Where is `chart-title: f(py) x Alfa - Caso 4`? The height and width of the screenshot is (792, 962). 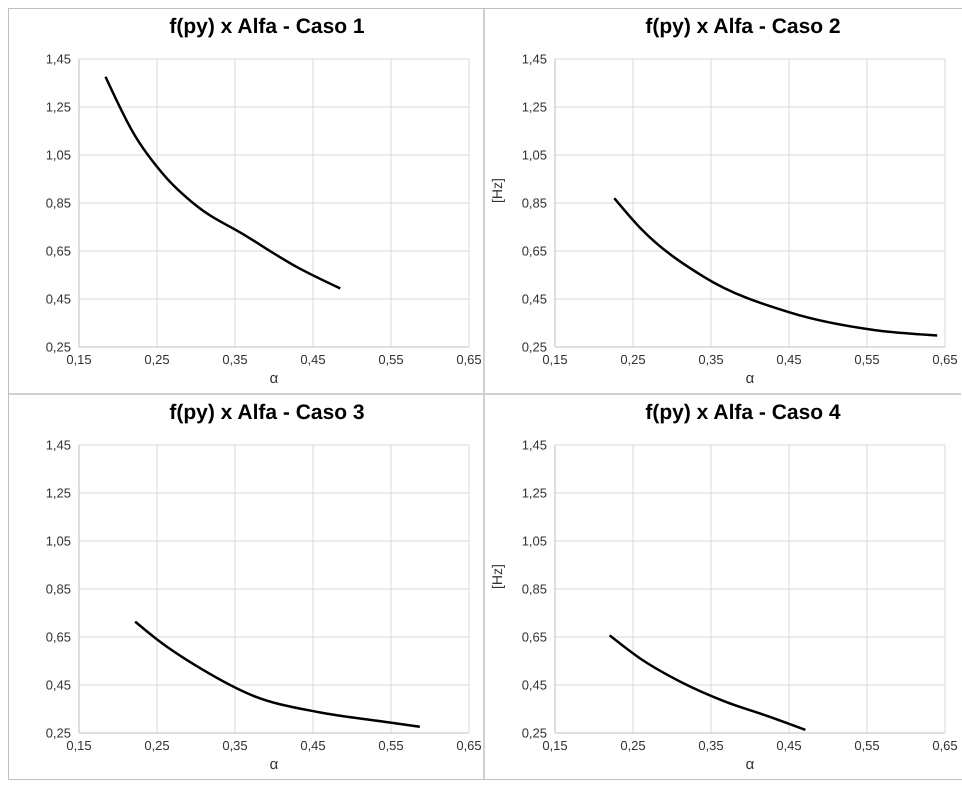
chart-title: f(py) x Alfa - Caso 4 is located at coordinates (743, 413).